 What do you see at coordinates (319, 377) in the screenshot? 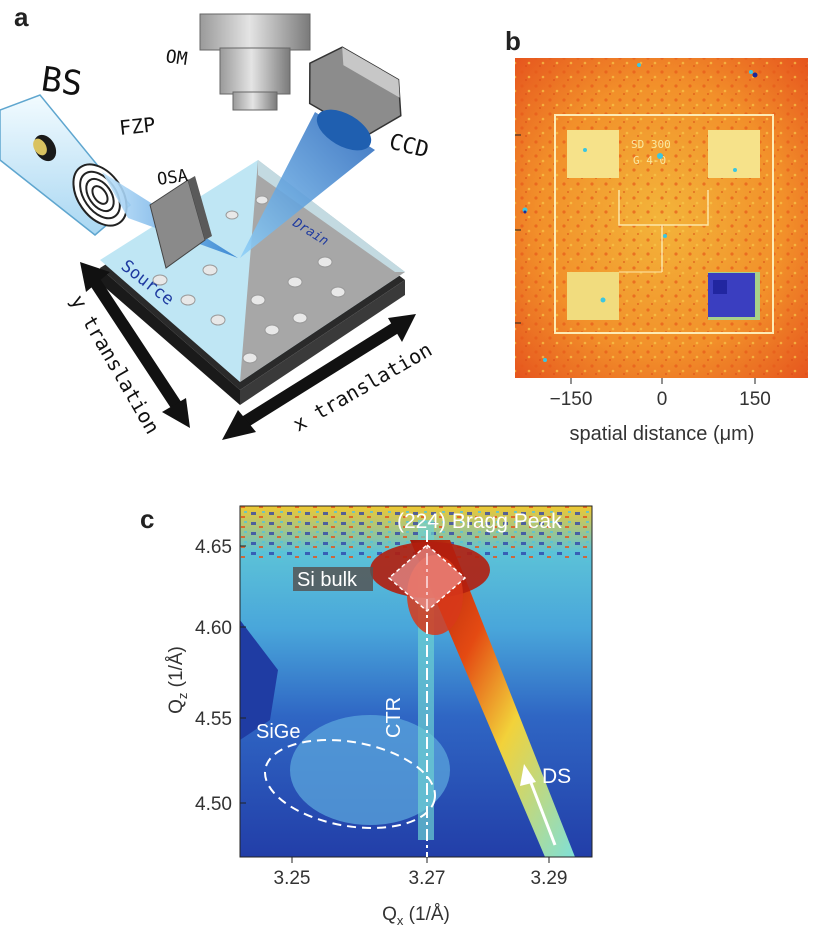
I see `x-translation-arrow` at bounding box center [319, 377].